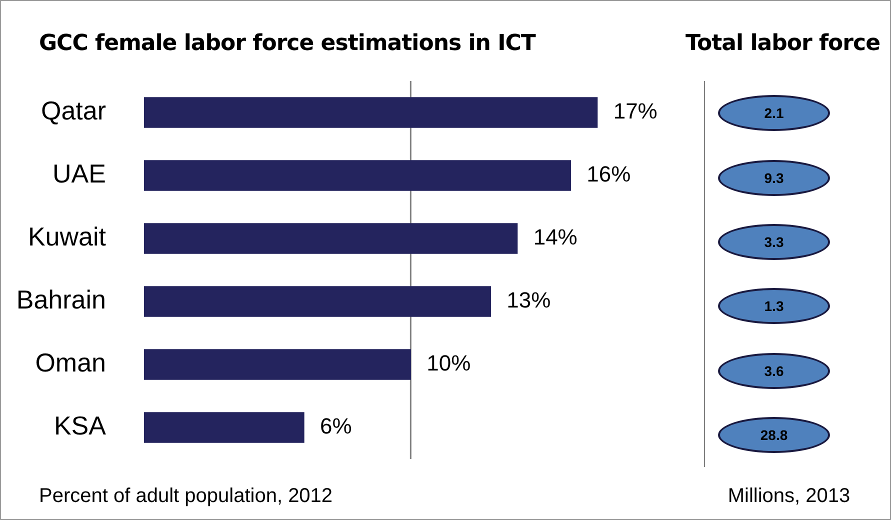  What do you see at coordinates (79, 173) in the screenshot?
I see `y-tick-label: UAE` at bounding box center [79, 173].